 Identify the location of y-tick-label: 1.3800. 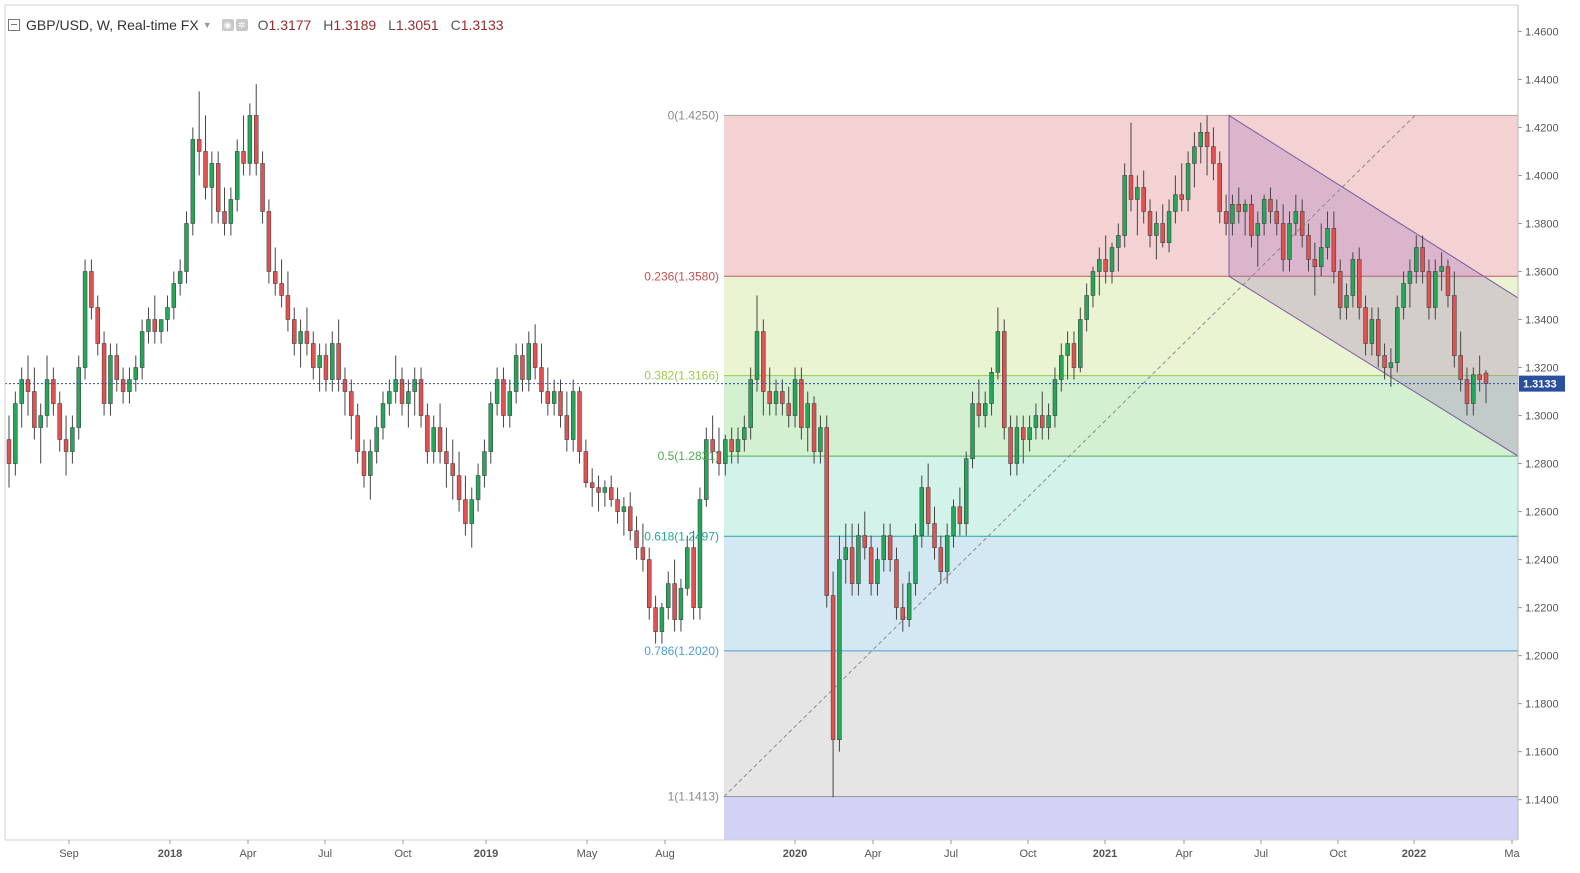
(1542, 224).